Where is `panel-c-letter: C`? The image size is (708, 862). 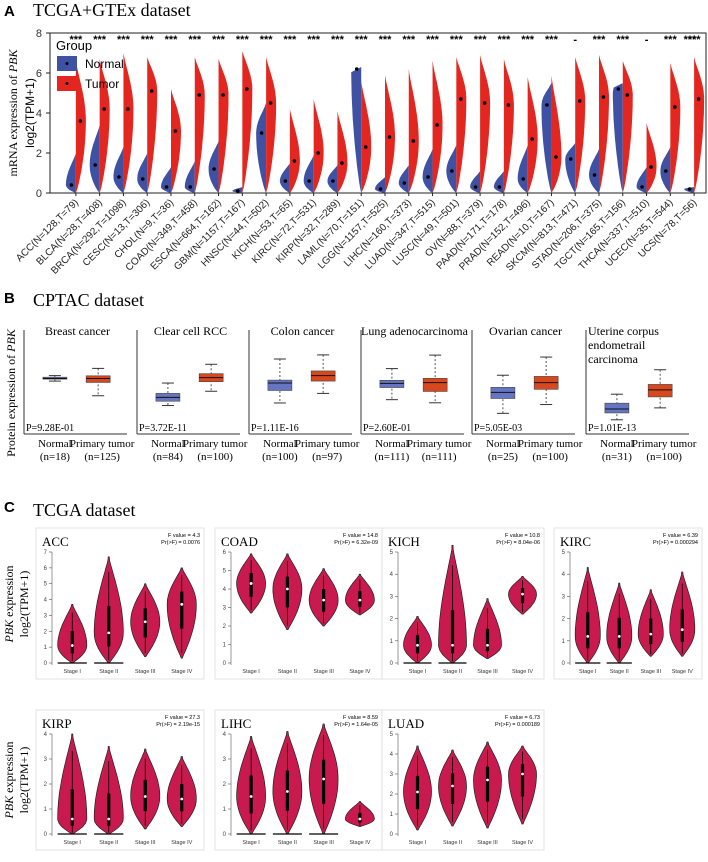
panel-c-letter: C is located at coordinates (9, 507).